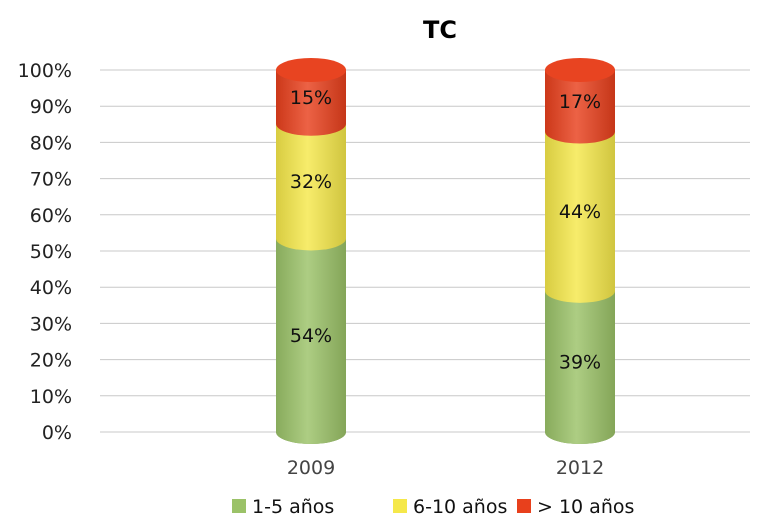 This screenshot has height=520, width=771. Describe the element at coordinates (51, 107) in the screenshot. I see `y-tick-label: 90%` at that location.